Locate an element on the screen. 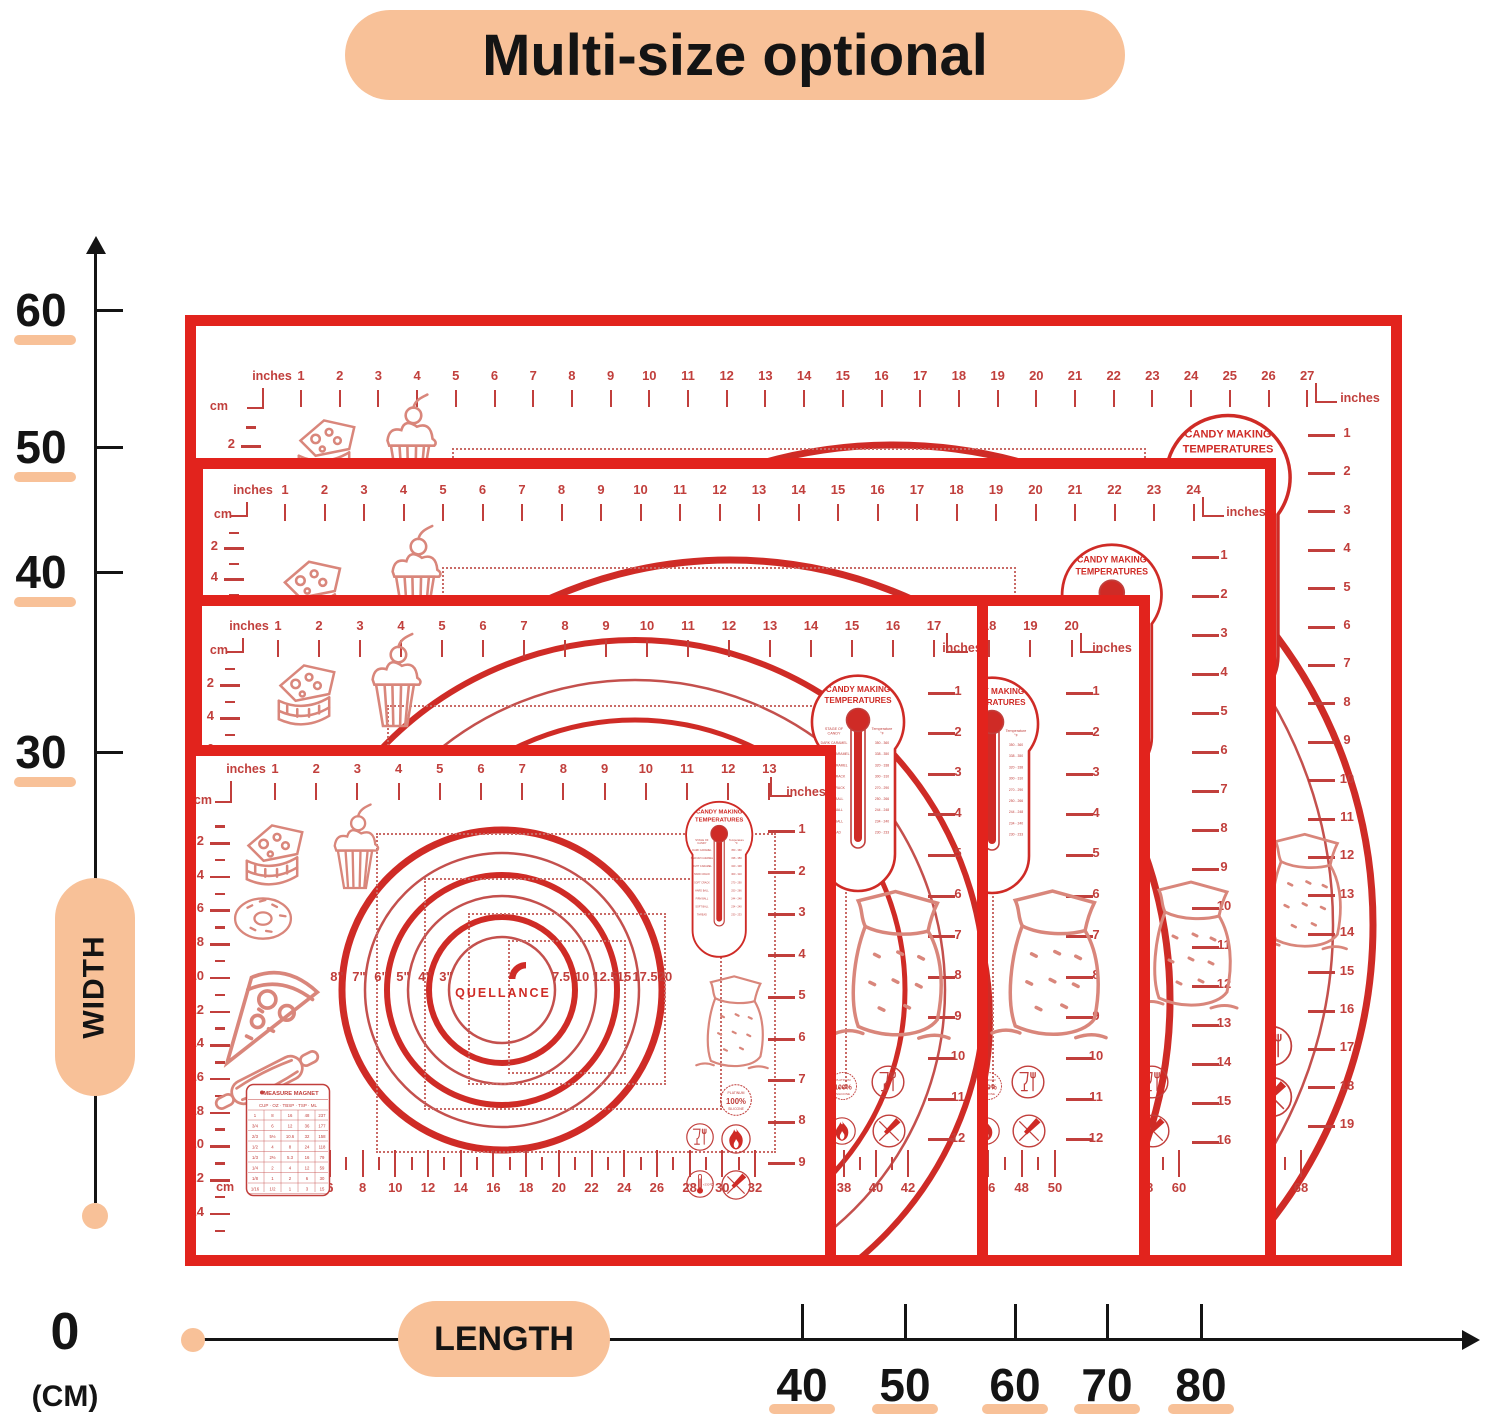 This screenshot has height=1427, width=1489. bottom-number: 24 is located at coordinates (624, 1187).